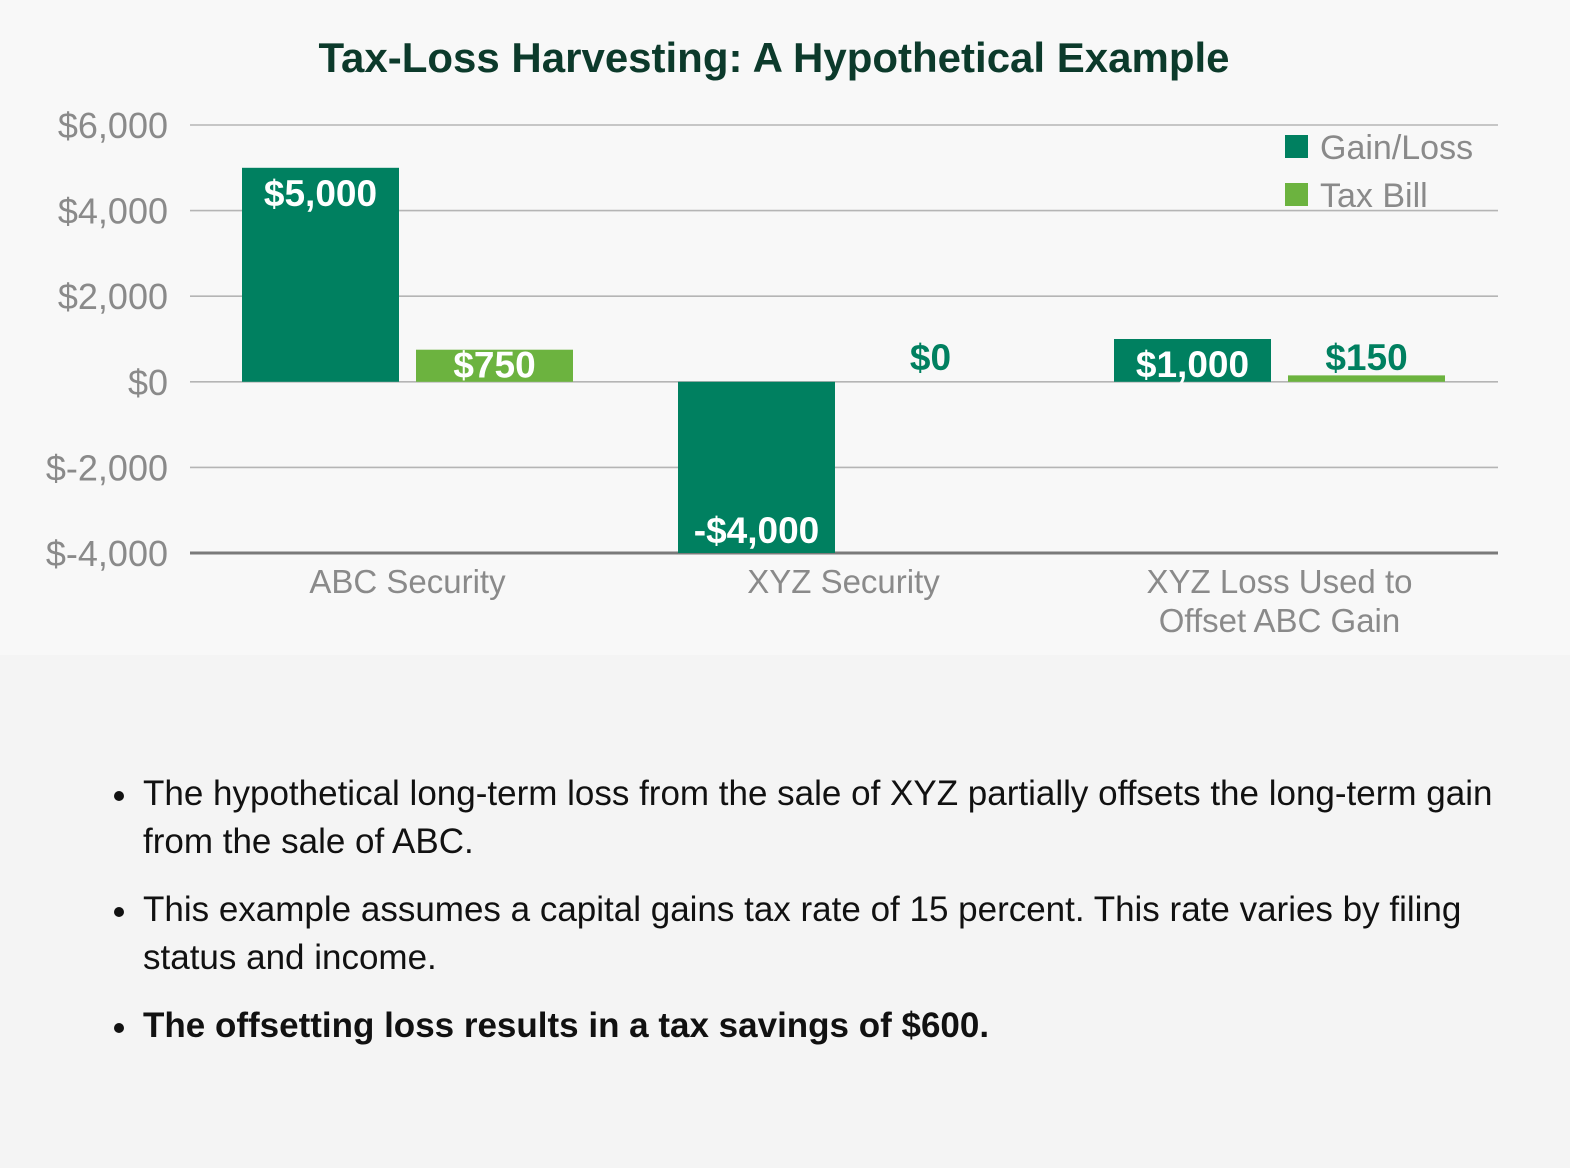 The height and width of the screenshot is (1168, 1570). Describe the element at coordinates (1296, 146) in the screenshot. I see `legend-swatch-gain-loss` at that location.